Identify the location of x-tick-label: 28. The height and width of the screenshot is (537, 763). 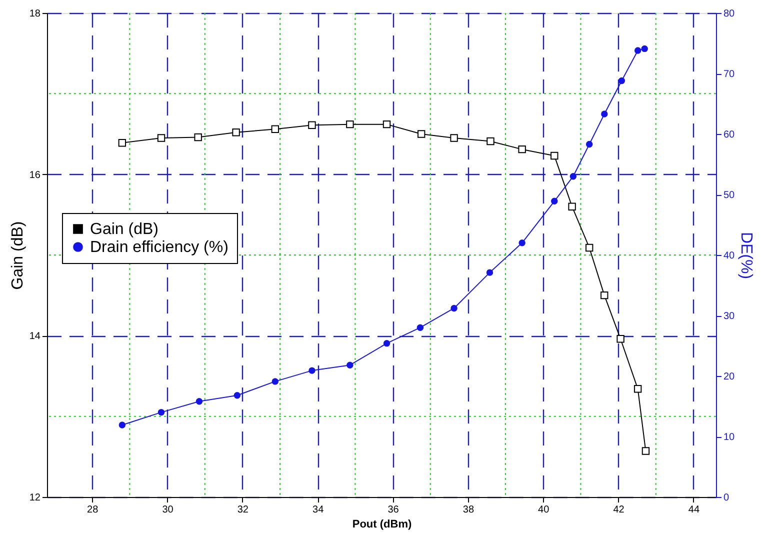
(93, 510).